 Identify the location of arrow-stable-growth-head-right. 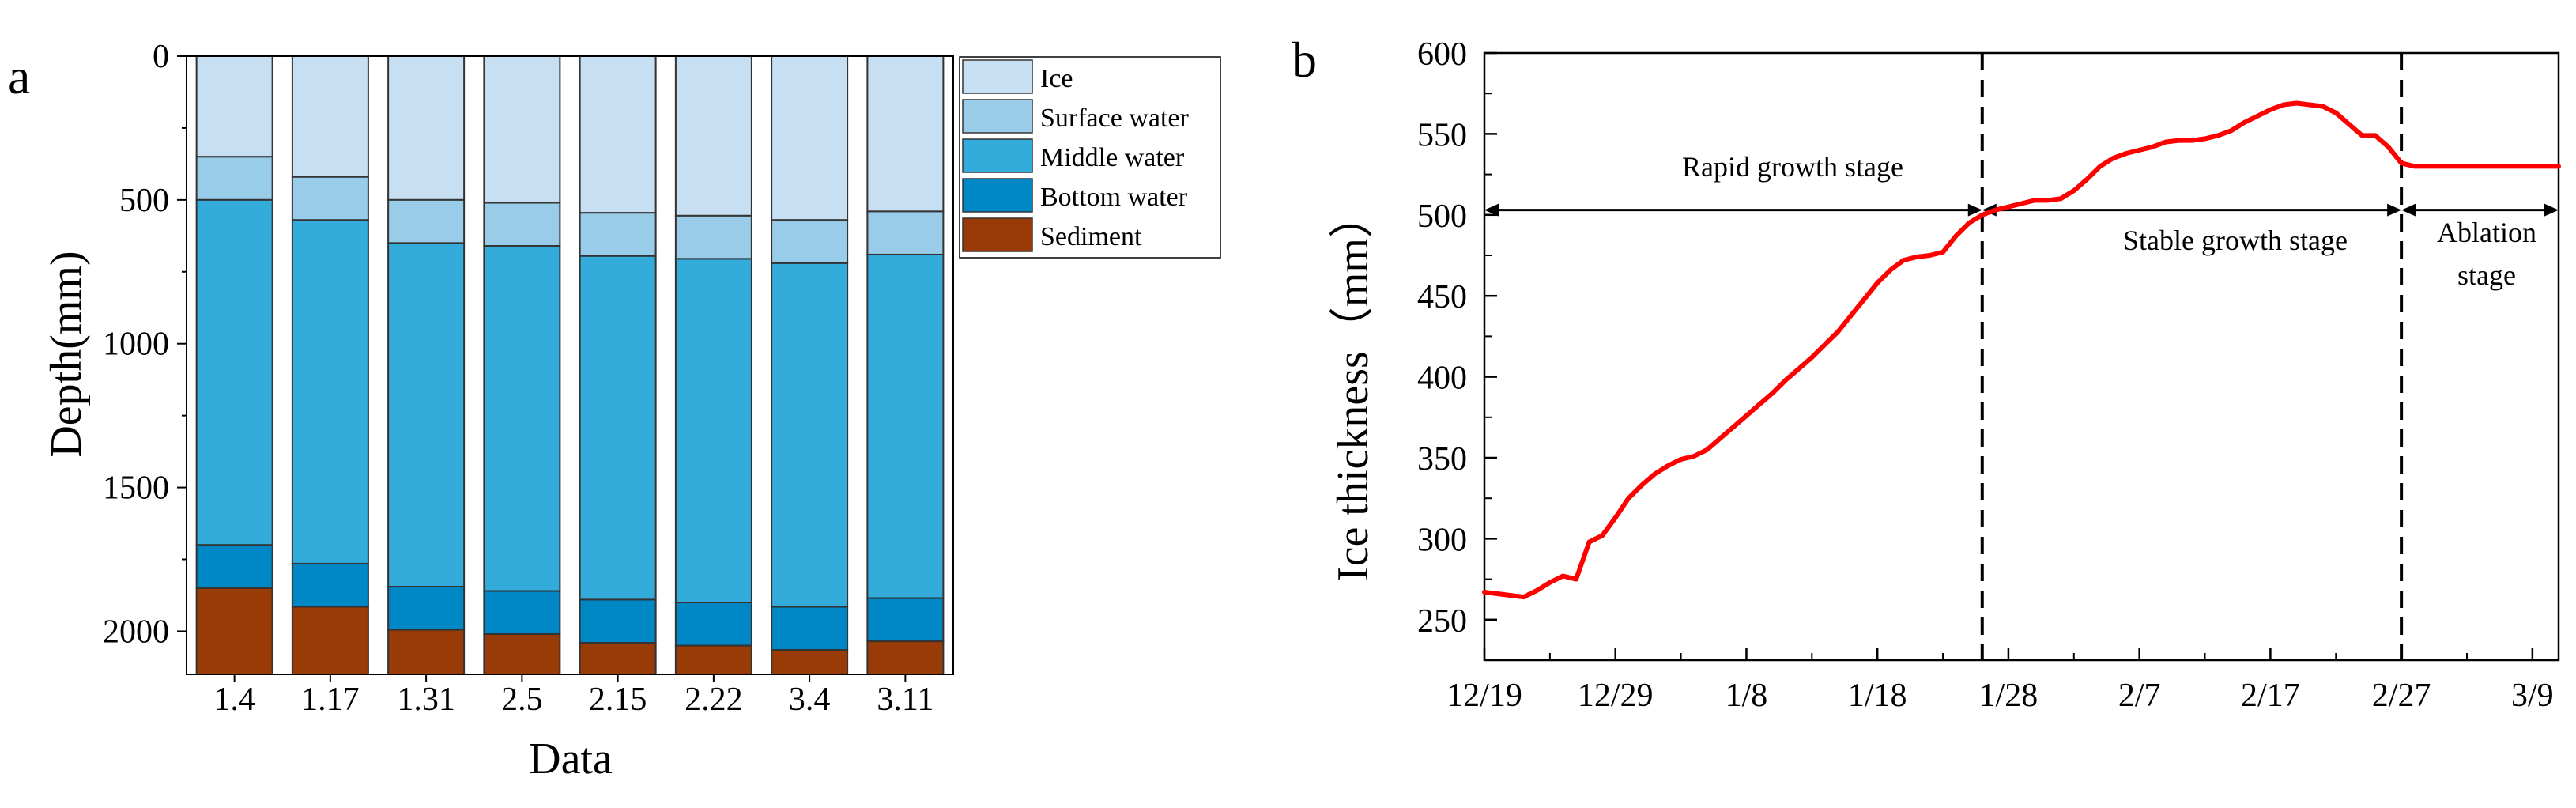
(2394, 210).